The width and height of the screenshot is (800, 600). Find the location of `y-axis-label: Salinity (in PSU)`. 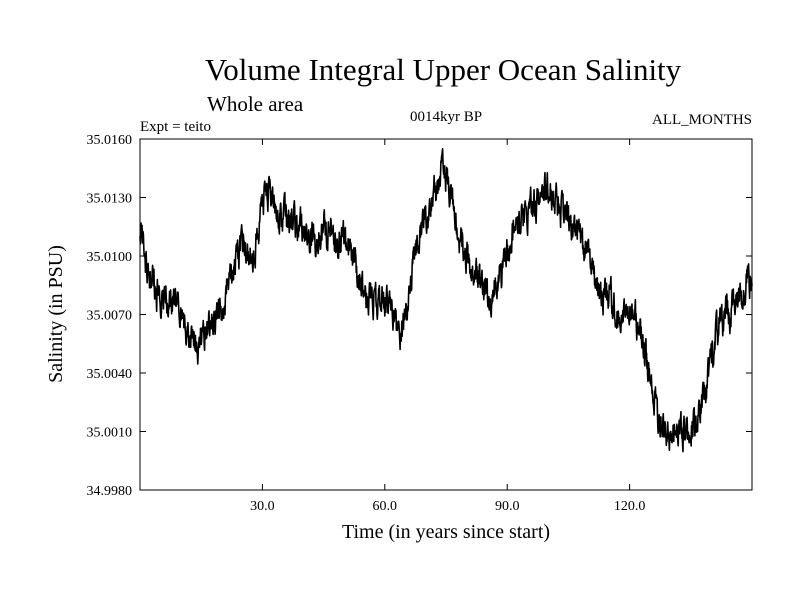

y-axis-label: Salinity (in PSU) is located at coordinates (56, 314).